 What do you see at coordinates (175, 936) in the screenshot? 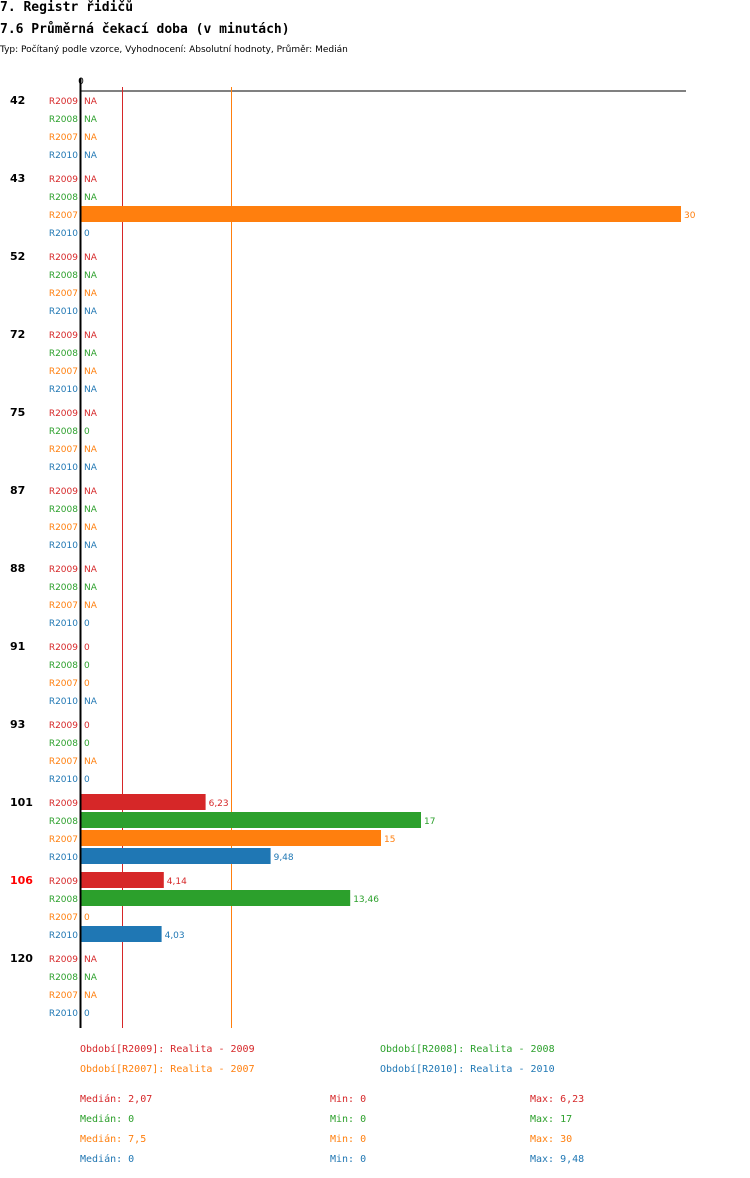
I see `data-label: 4,03` at bounding box center [175, 936].